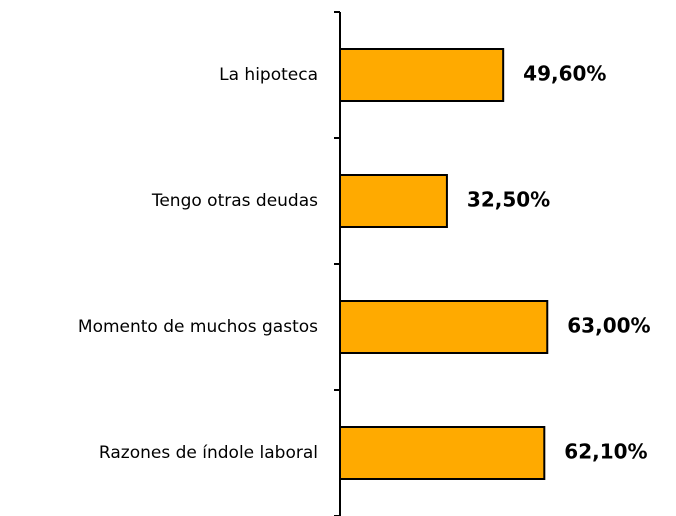 Image resolution: width=676 pixels, height=516 pixels. What do you see at coordinates (208, 453) in the screenshot?
I see `category-label: Razones de índole laboral` at bounding box center [208, 453].